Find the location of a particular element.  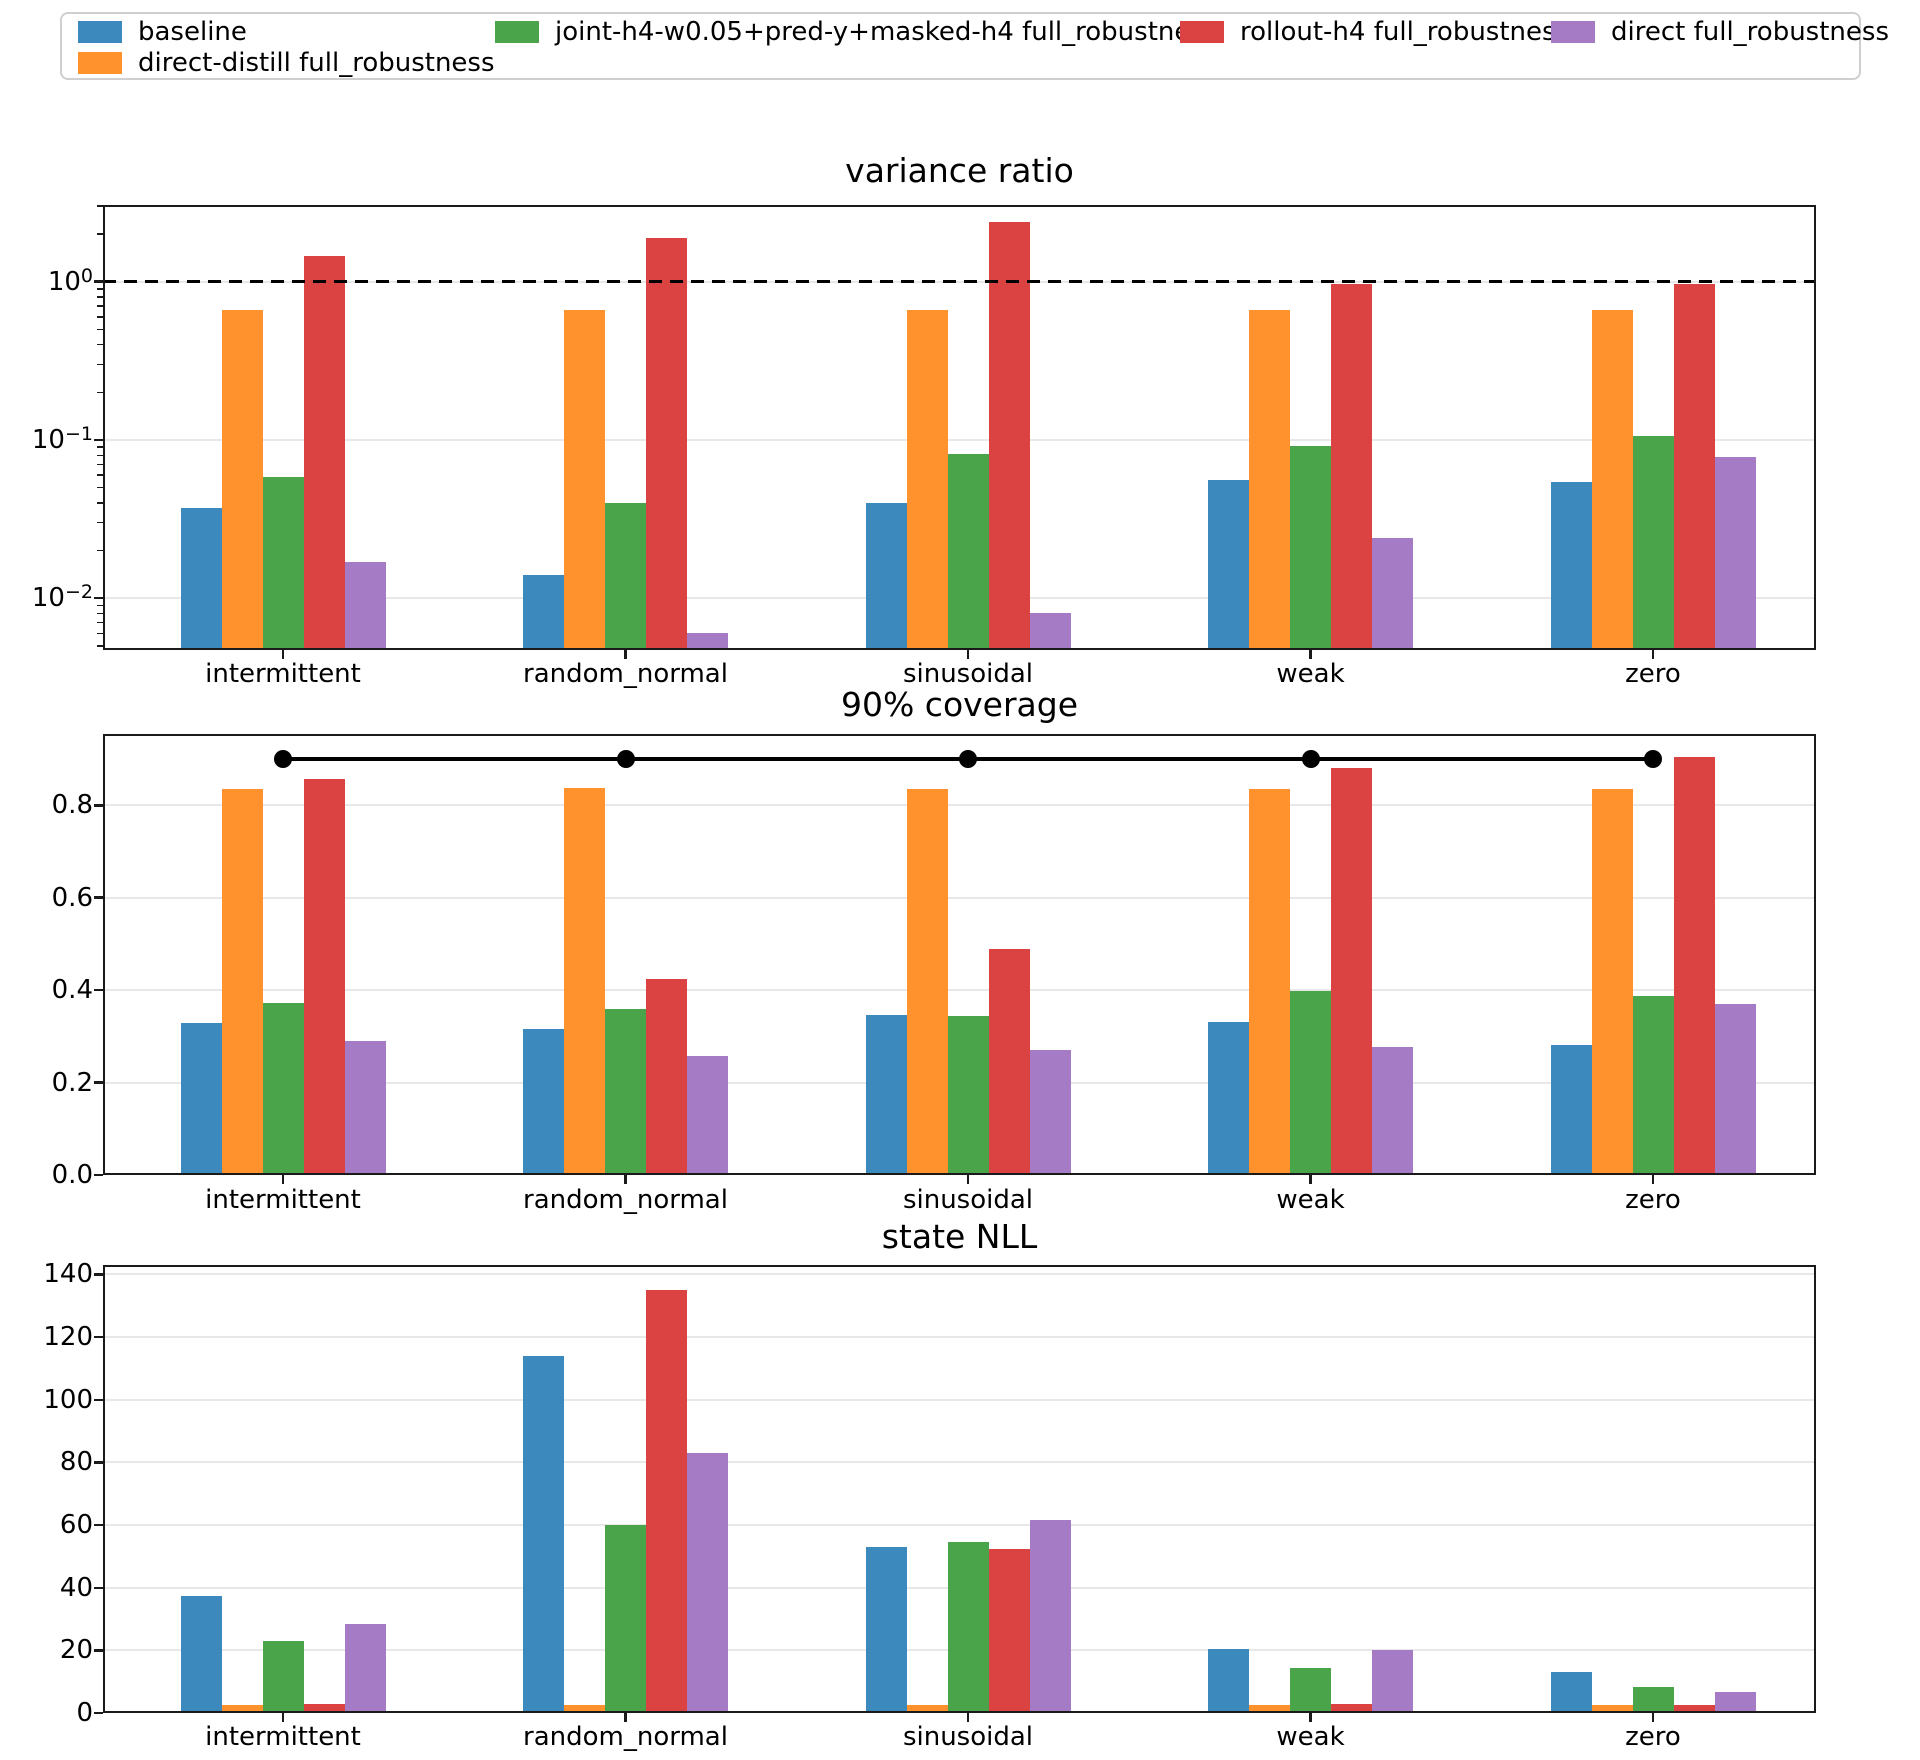

y-tick-label: 0.4 is located at coordinates (72, 990).